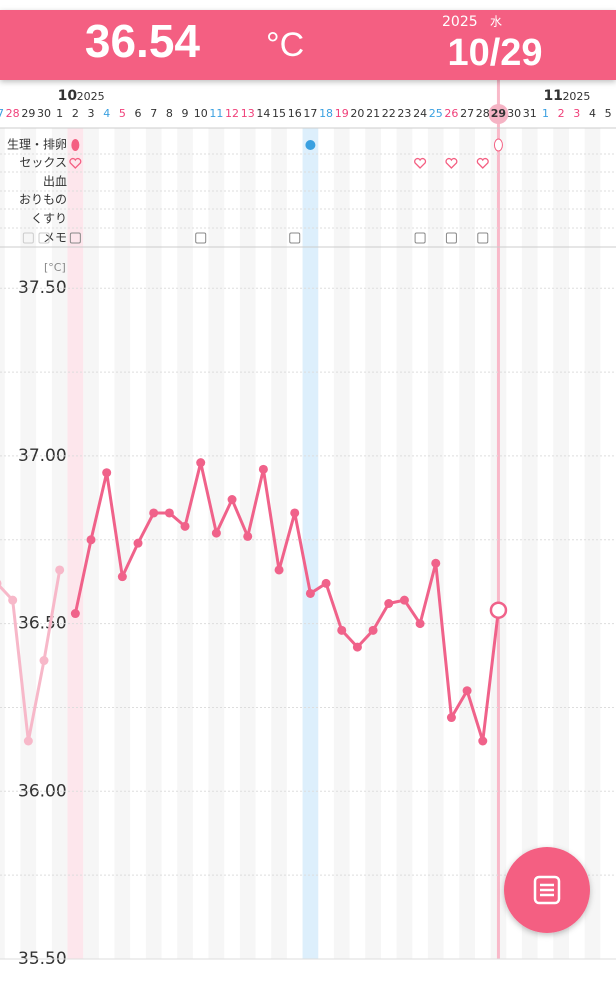 This screenshot has height=1000, width=616. Describe the element at coordinates (552, 96) in the screenshot. I see `month-label: 11` at that location.